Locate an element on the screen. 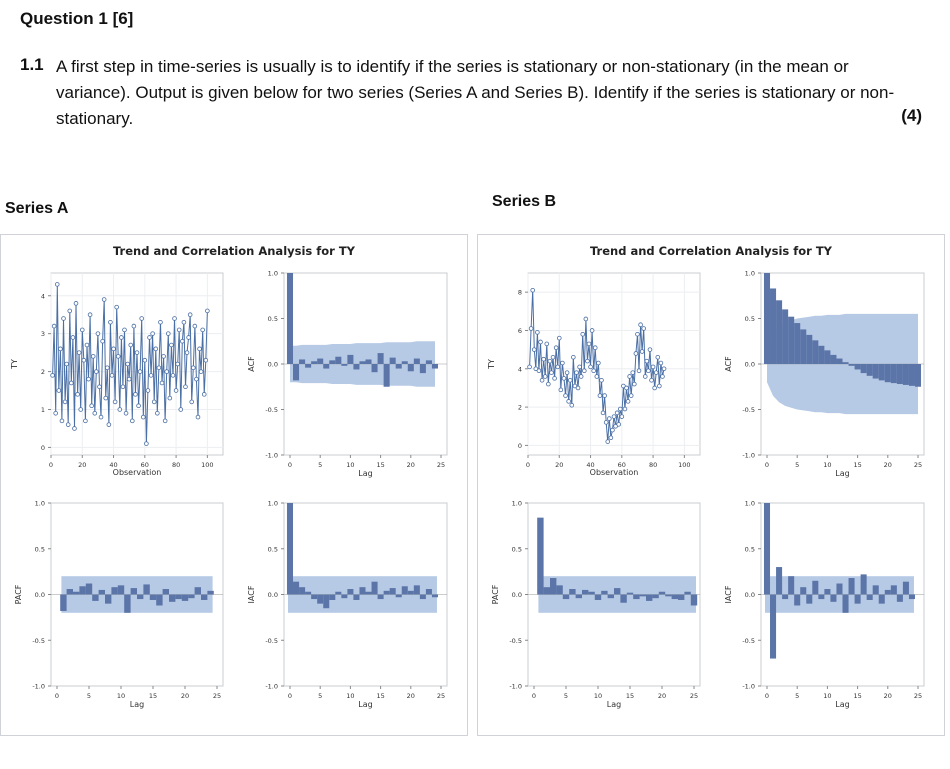 This screenshot has width=950, height=769. series-b-pacf-xtick-label: 0 is located at coordinates (534, 696).